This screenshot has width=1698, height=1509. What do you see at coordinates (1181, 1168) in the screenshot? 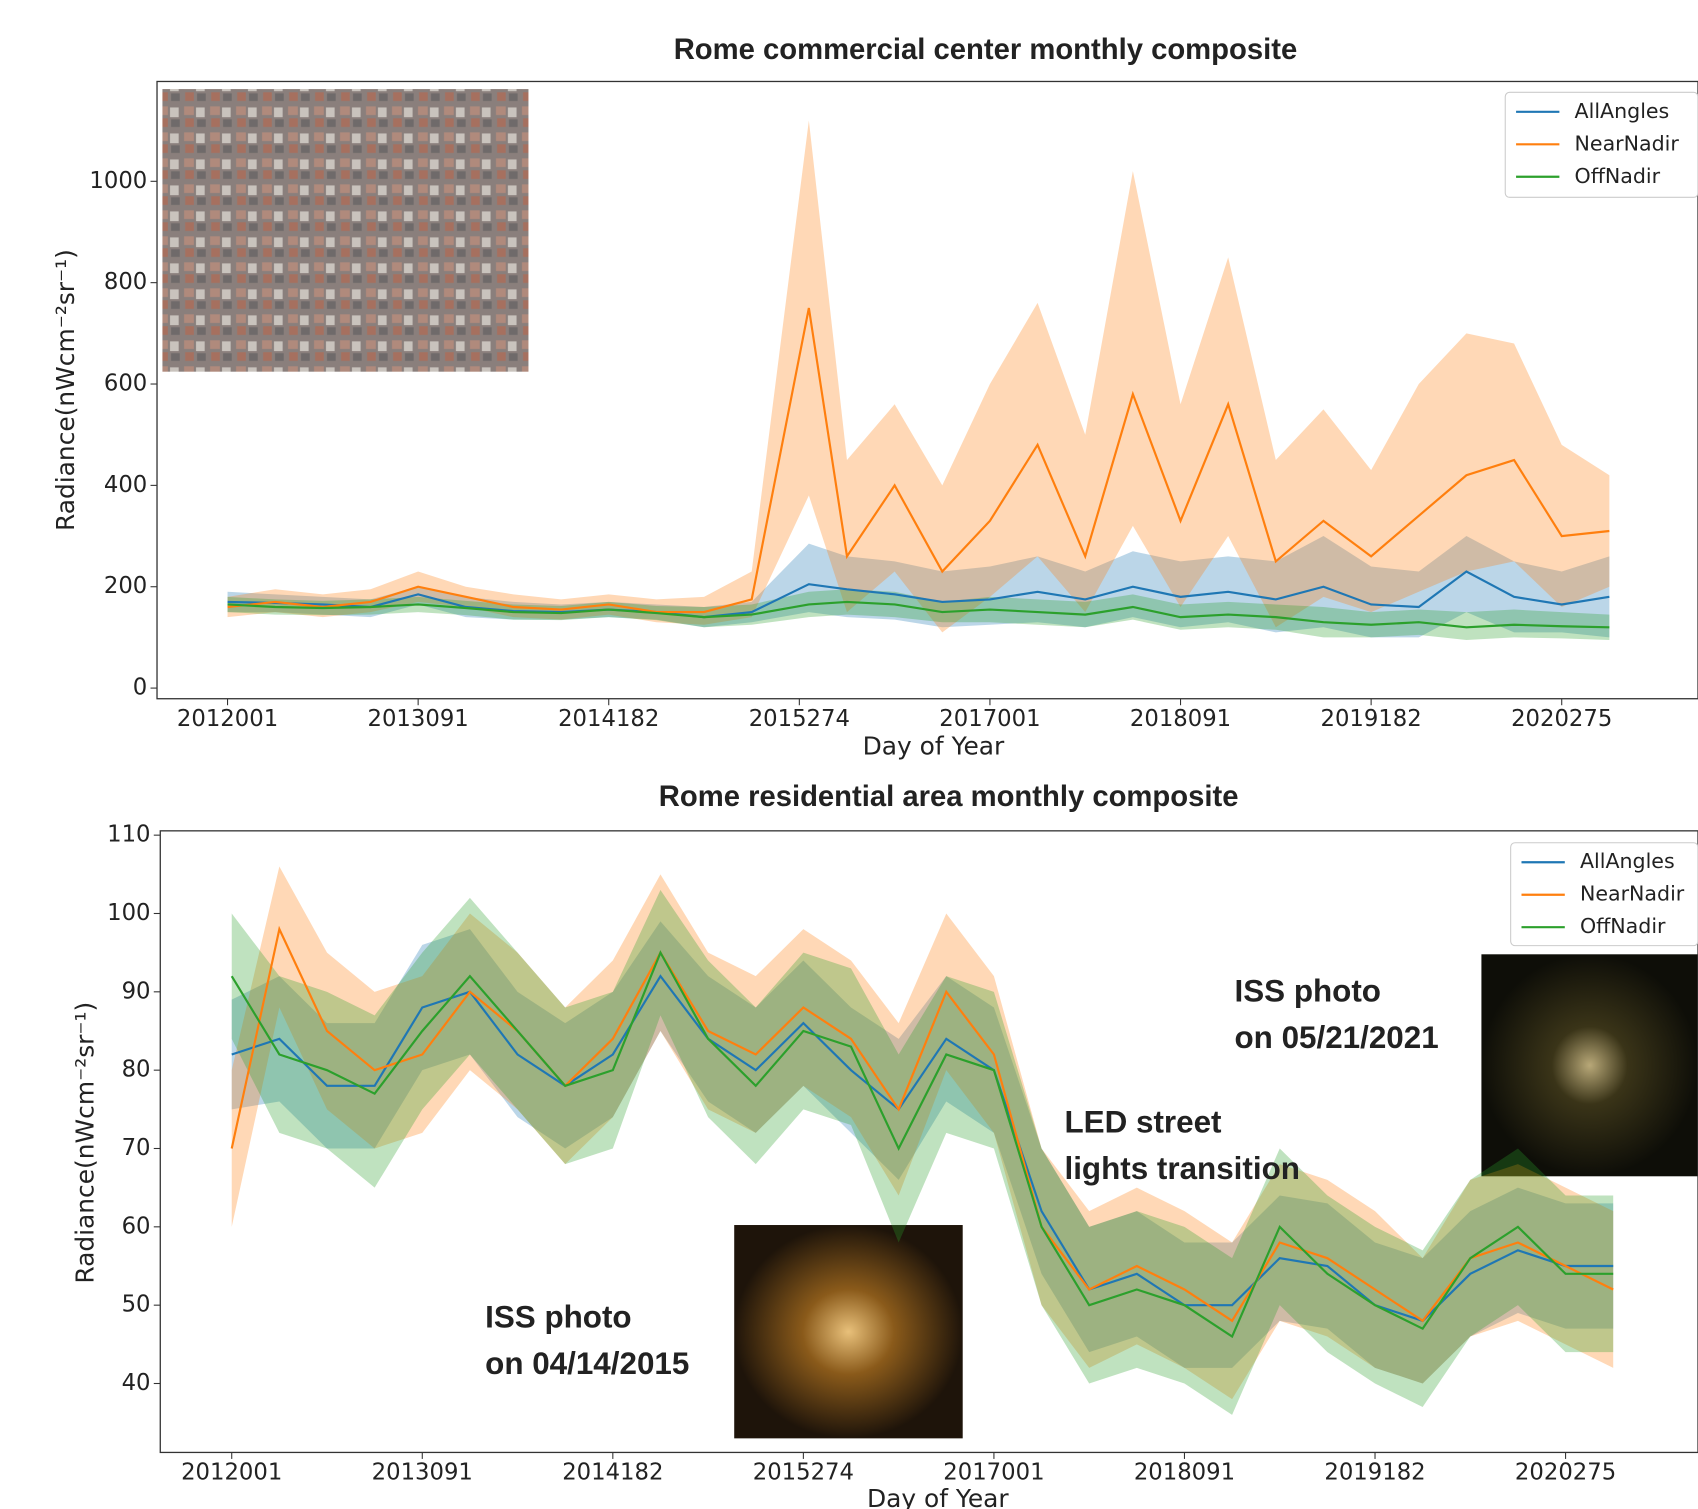
I see `annotation: lights transition` at bounding box center [1181, 1168].